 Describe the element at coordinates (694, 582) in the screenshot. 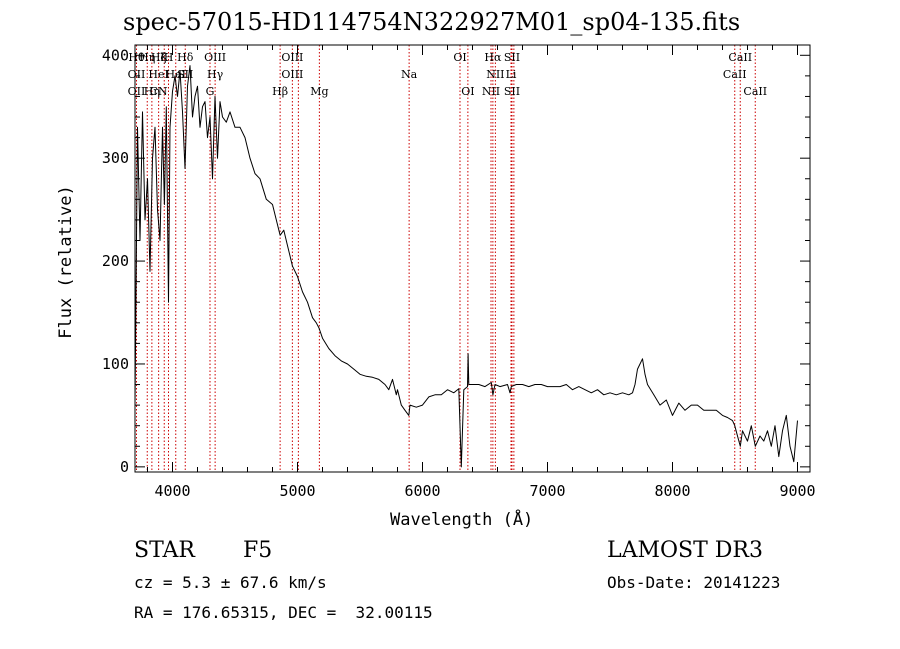

I see `obs-date: Obs-Date: 20141223` at that location.